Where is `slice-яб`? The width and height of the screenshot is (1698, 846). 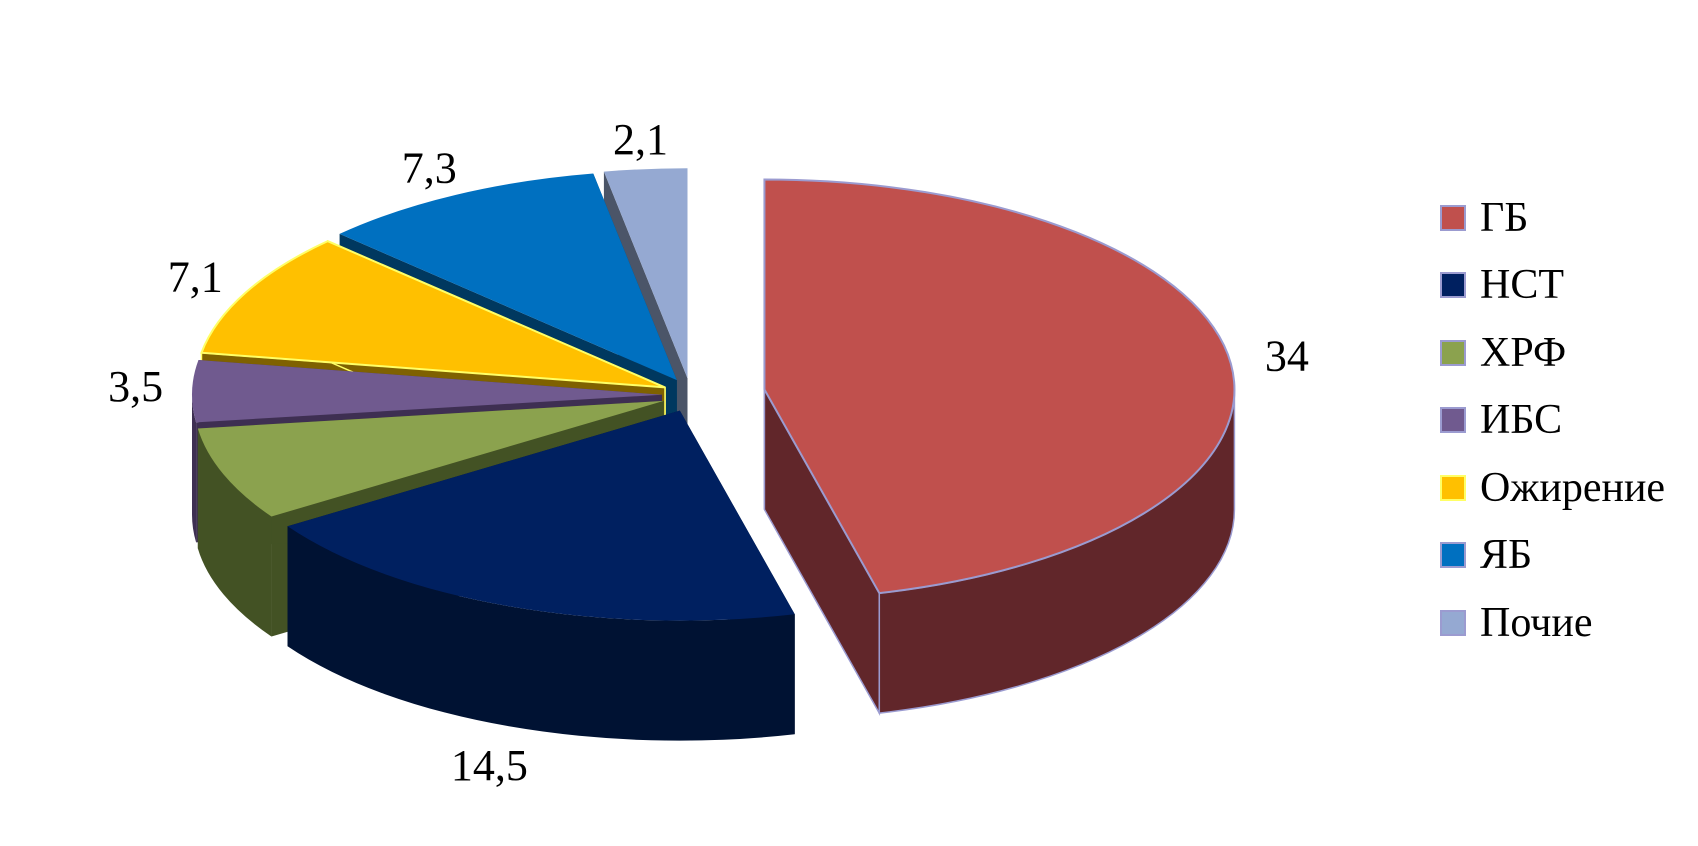 slice-яб is located at coordinates (508, 277).